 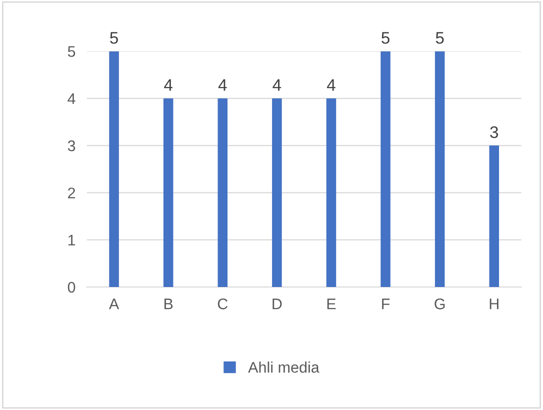 What do you see at coordinates (72, 240) in the screenshot?
I see `y-tick-label: 1` at bounding box center [72, 240].